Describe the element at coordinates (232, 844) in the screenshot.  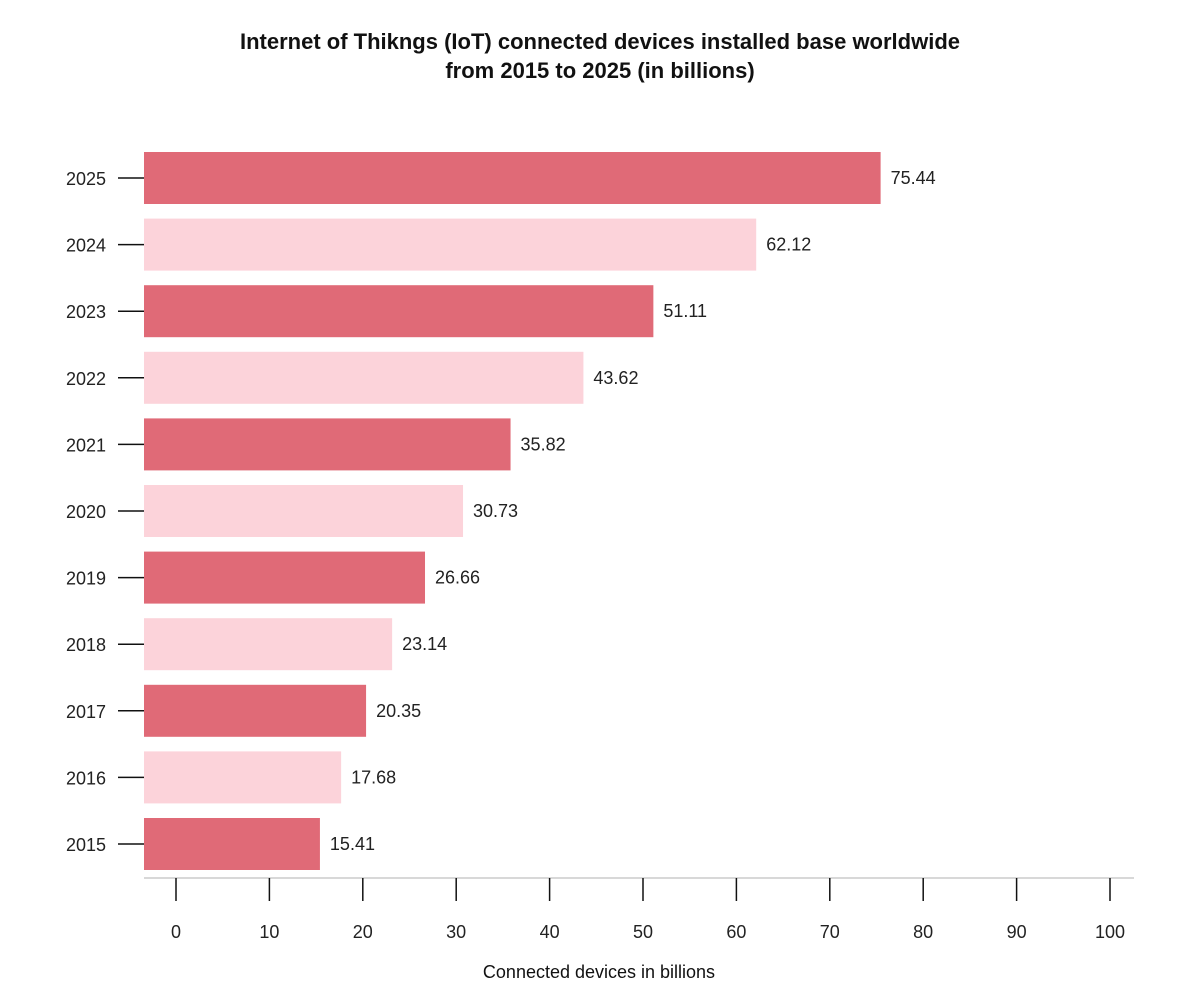
I see `bar-2015` at that location.